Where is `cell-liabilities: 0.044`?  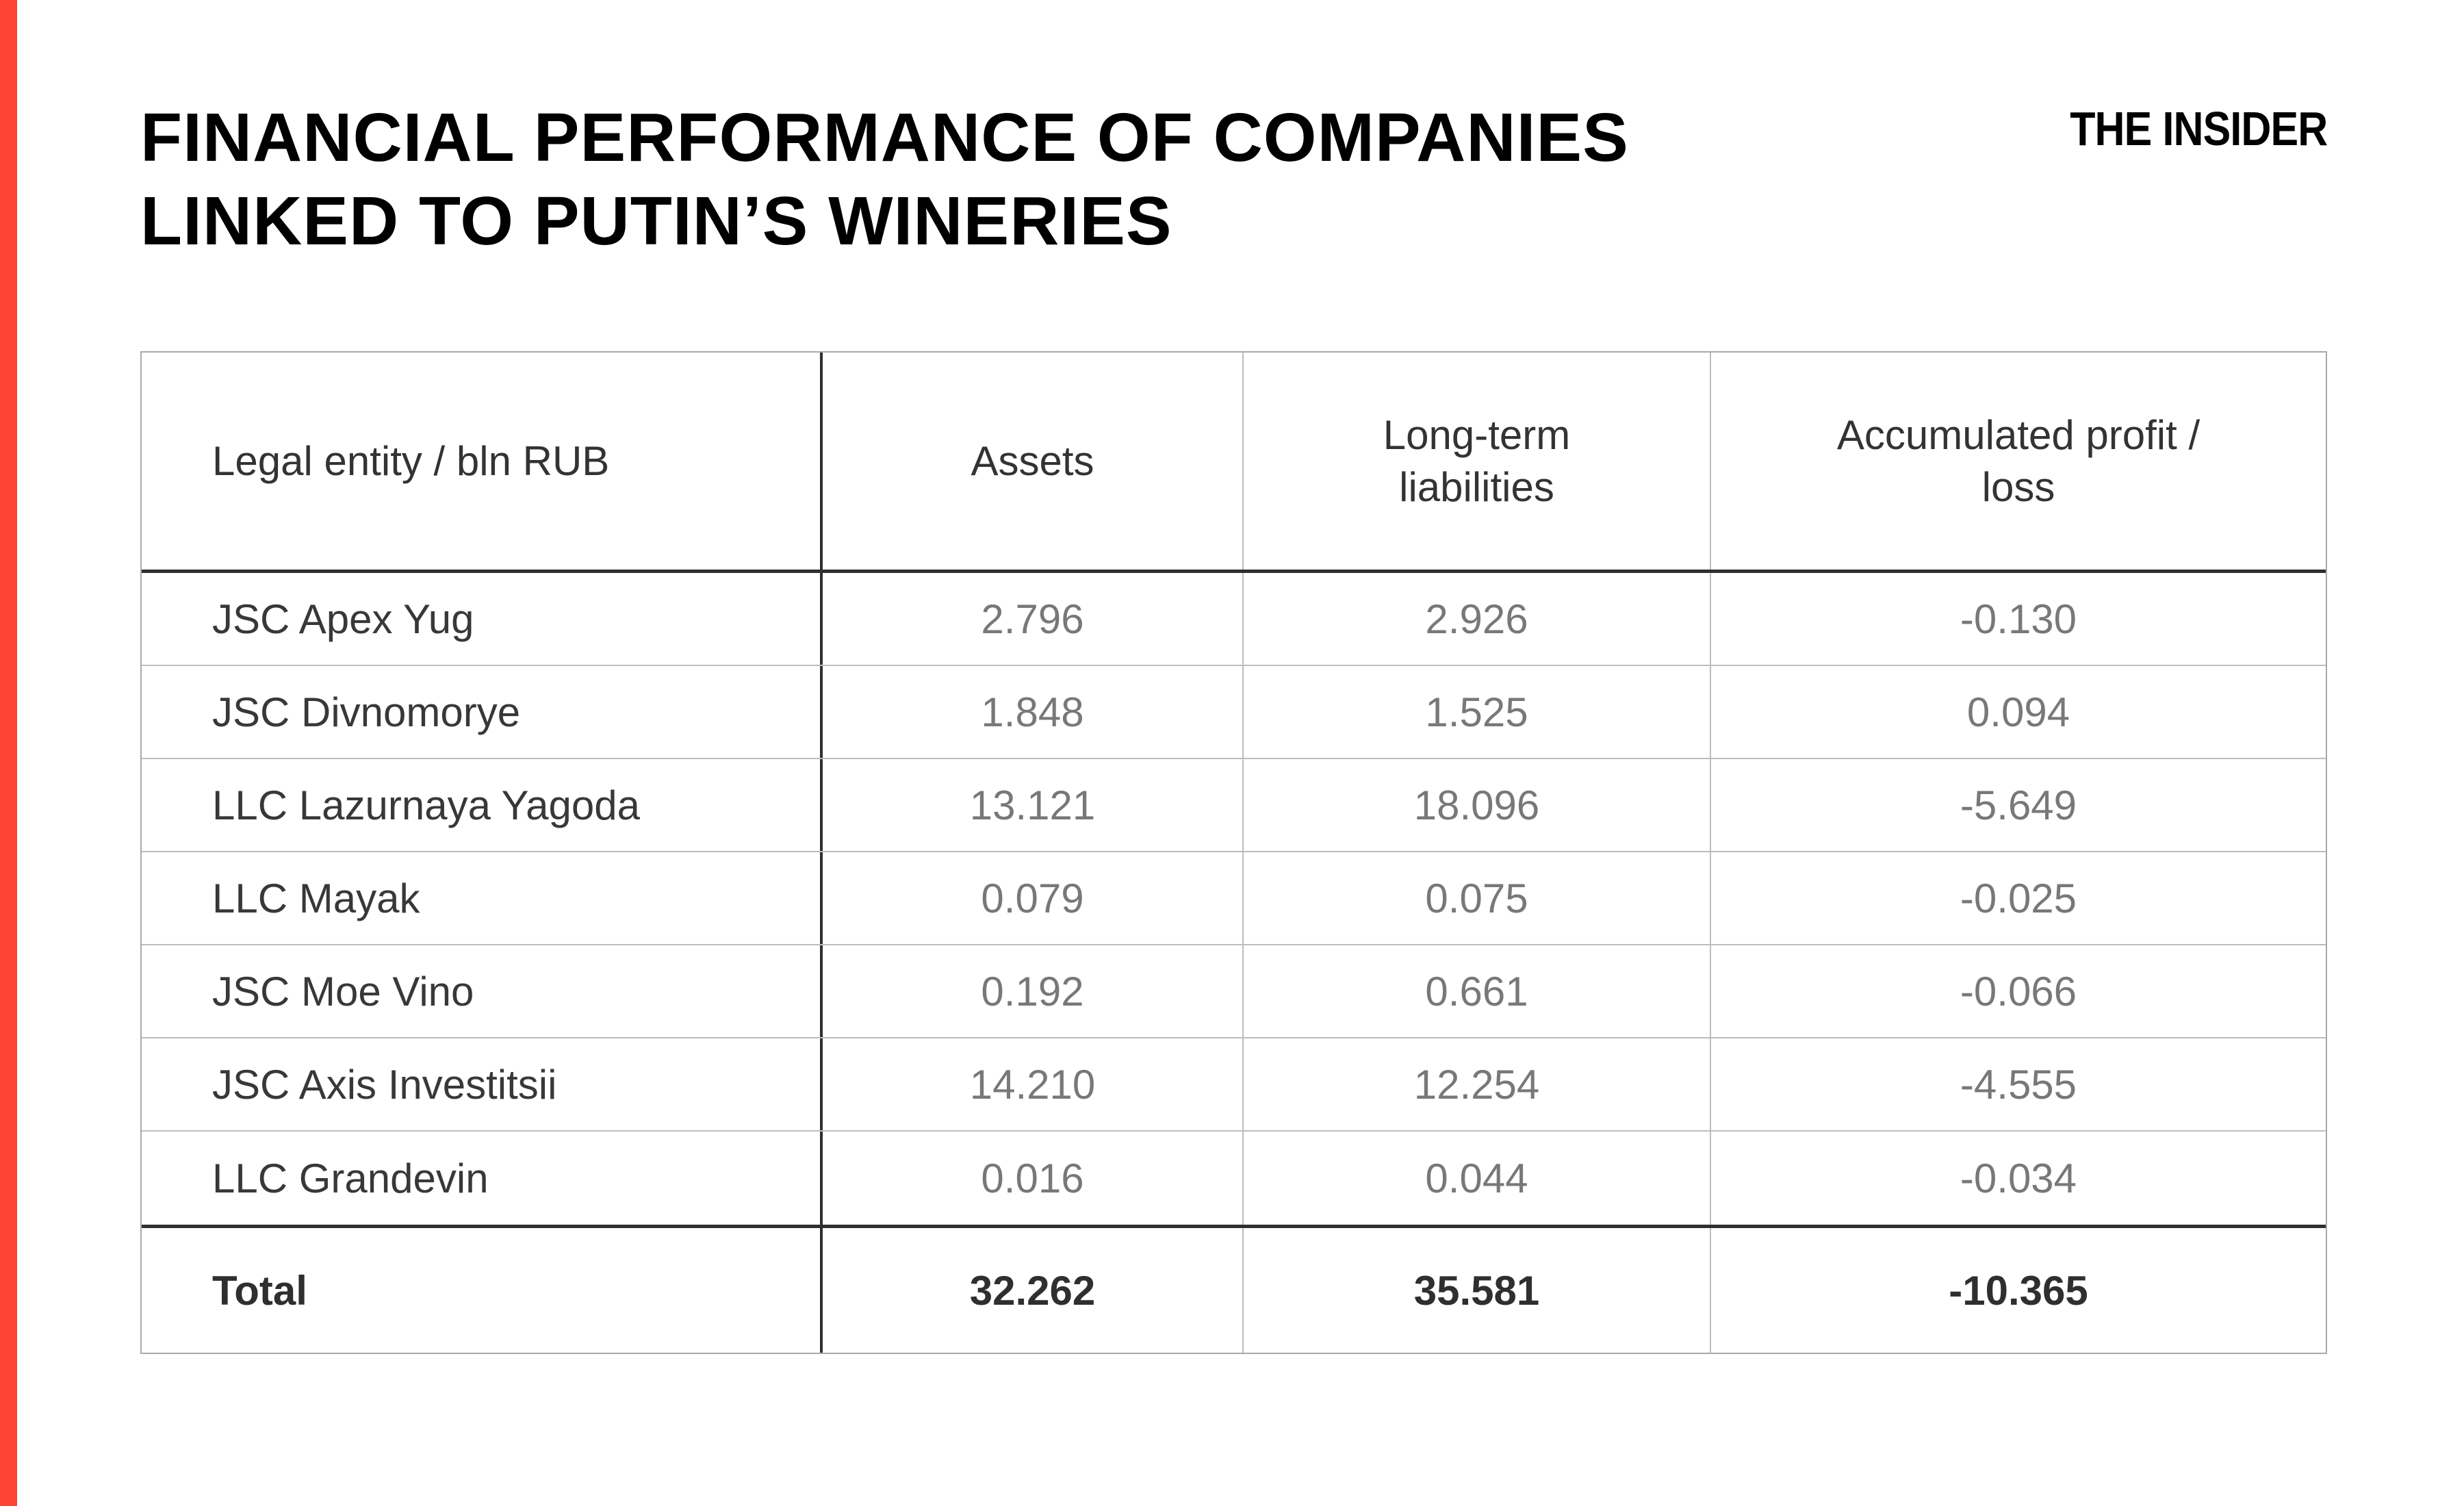
cell-liabilities: 0.044 is located at coordinates (1477, 1178).